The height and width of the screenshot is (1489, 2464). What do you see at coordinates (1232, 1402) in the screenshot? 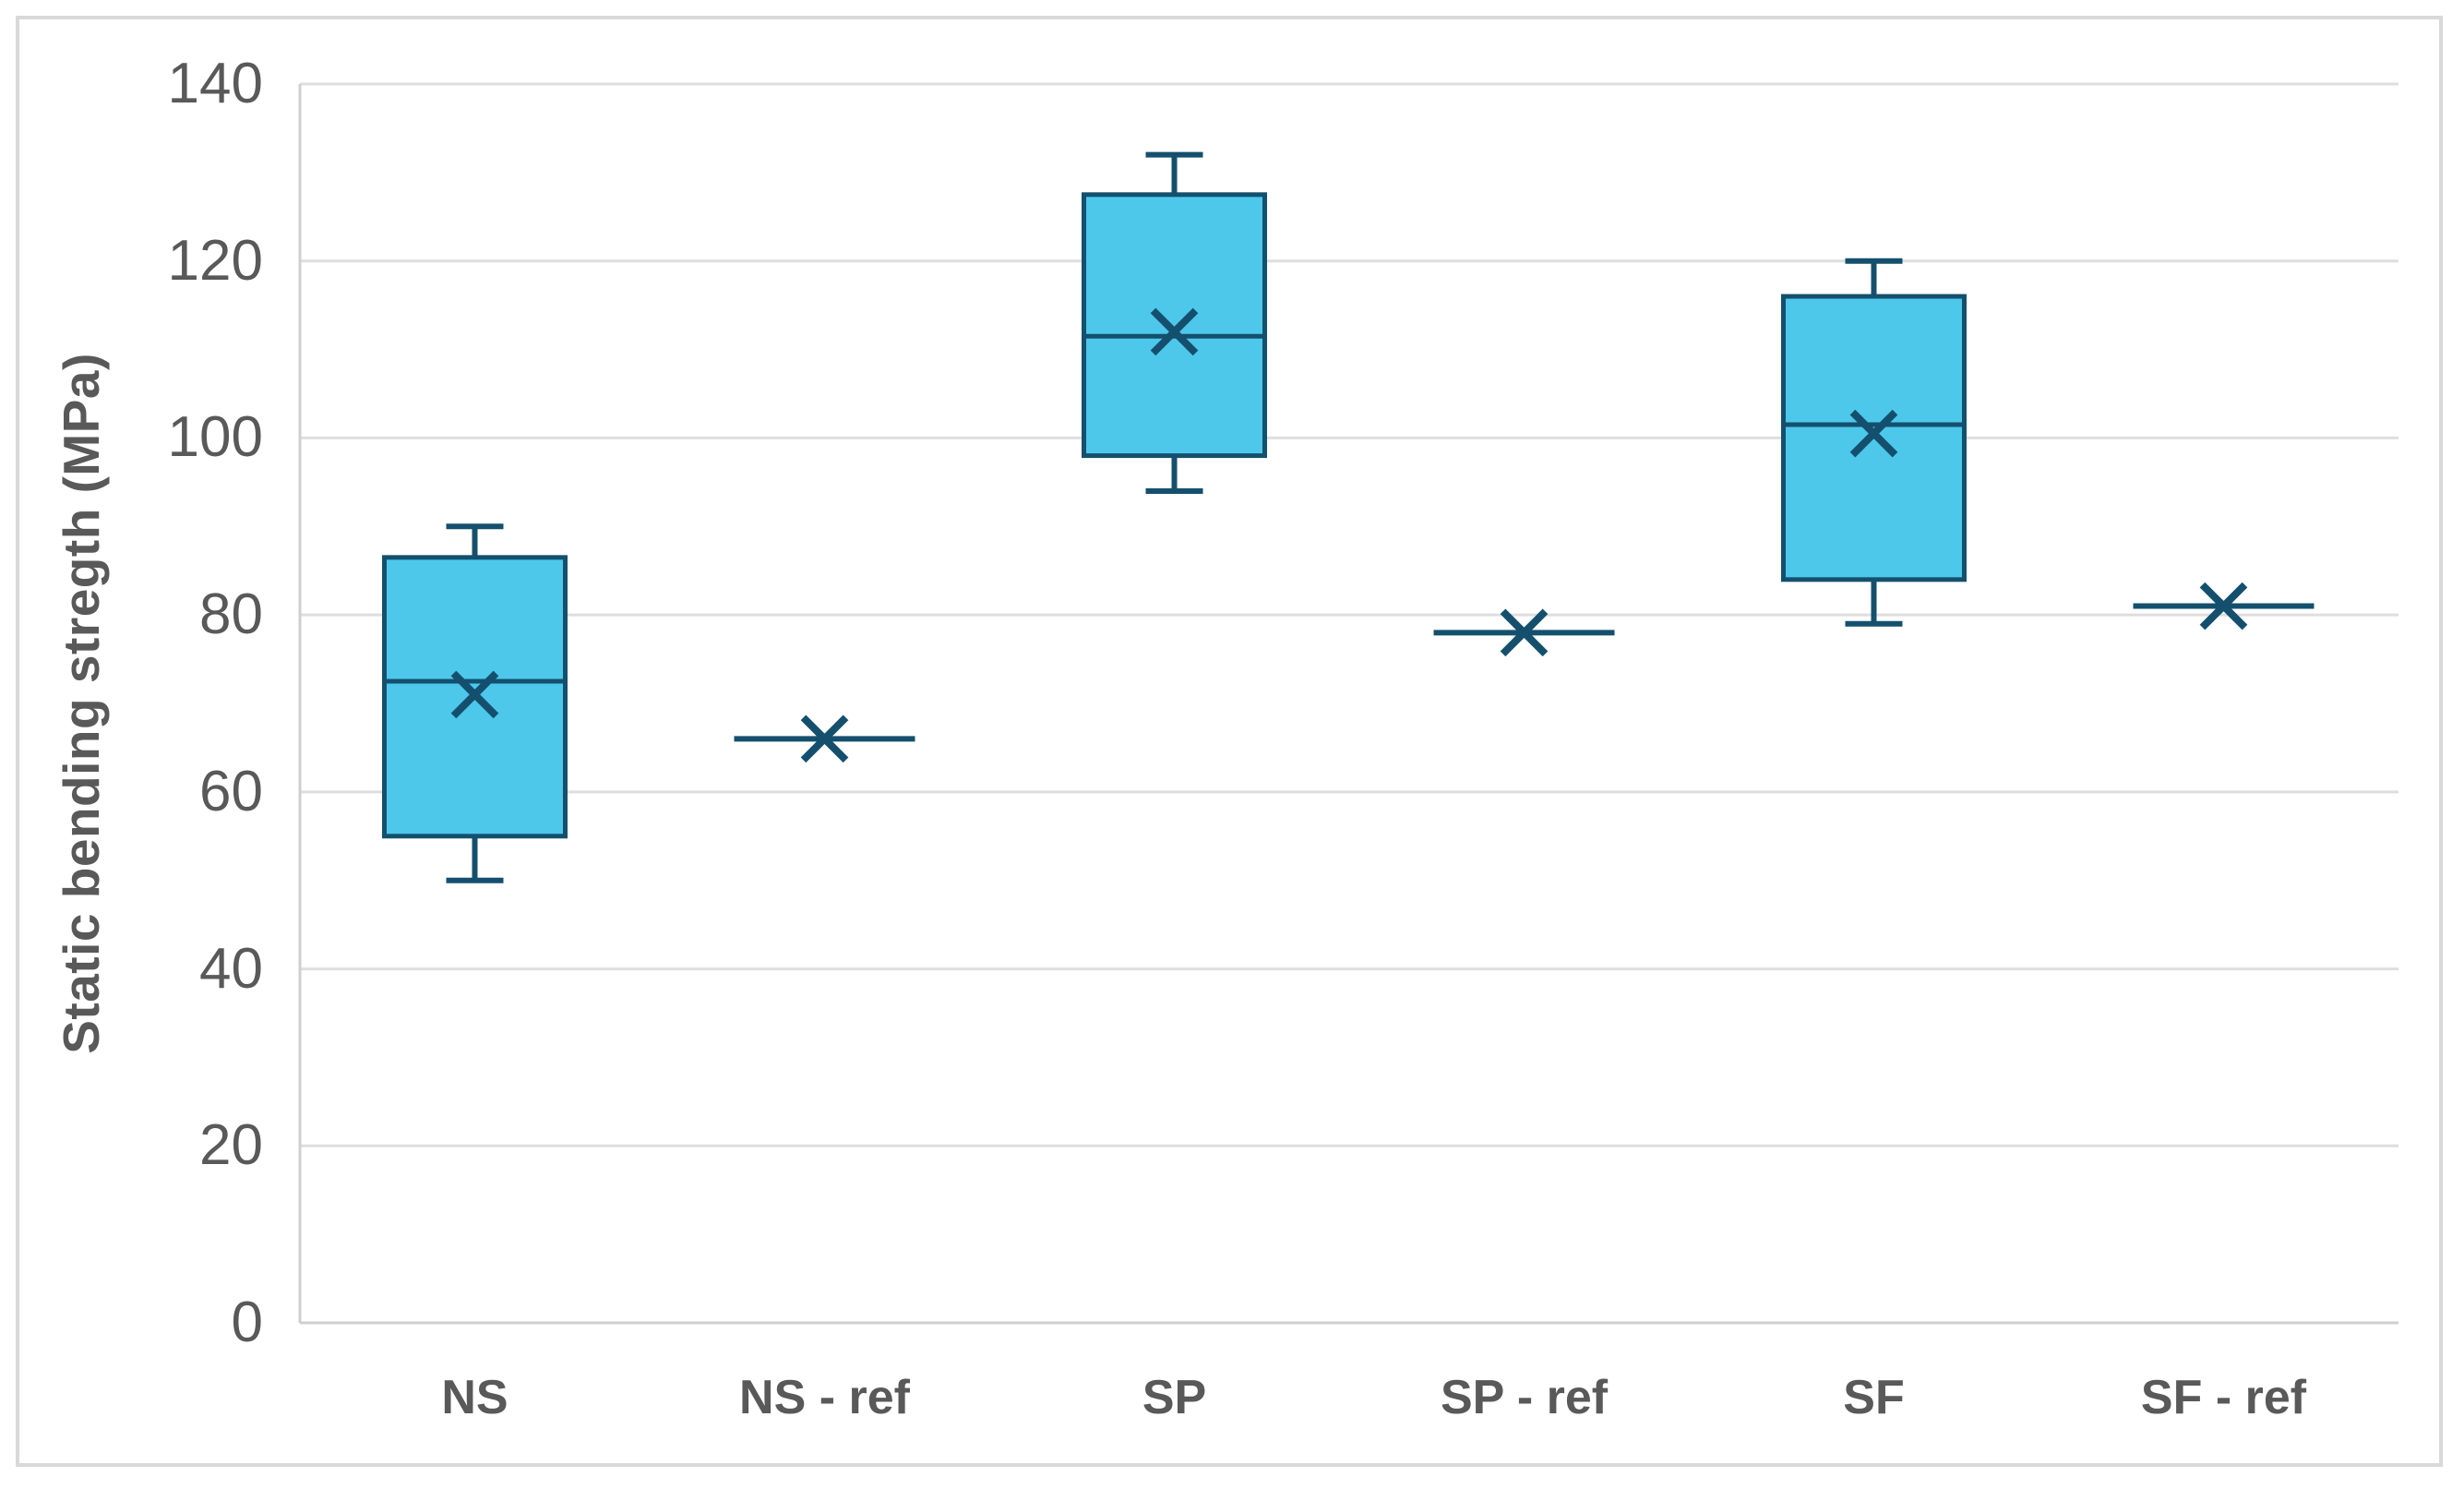
I see `x-axis-tick-labels: NS NS - ref SP SP - ref SF SF - ref` at bounding box center [1232, 1402].